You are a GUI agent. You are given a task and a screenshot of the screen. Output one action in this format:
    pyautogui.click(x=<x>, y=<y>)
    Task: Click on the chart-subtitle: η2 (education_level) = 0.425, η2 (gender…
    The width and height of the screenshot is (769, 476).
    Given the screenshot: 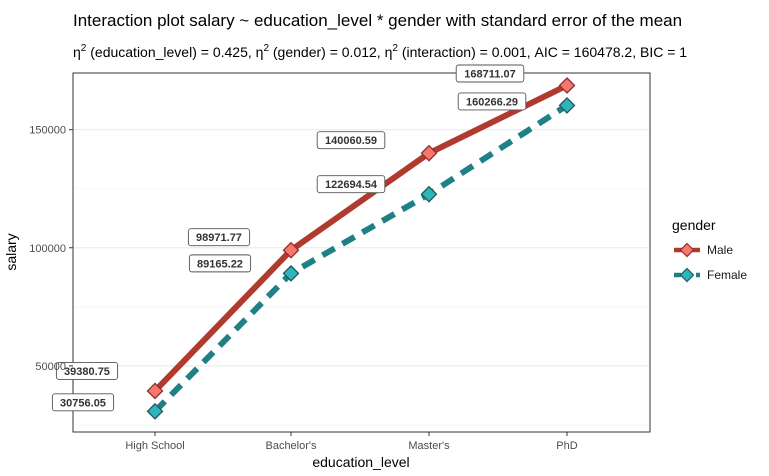 What is the action you would take?
    pyautogui.click(x=380, y=51)
    